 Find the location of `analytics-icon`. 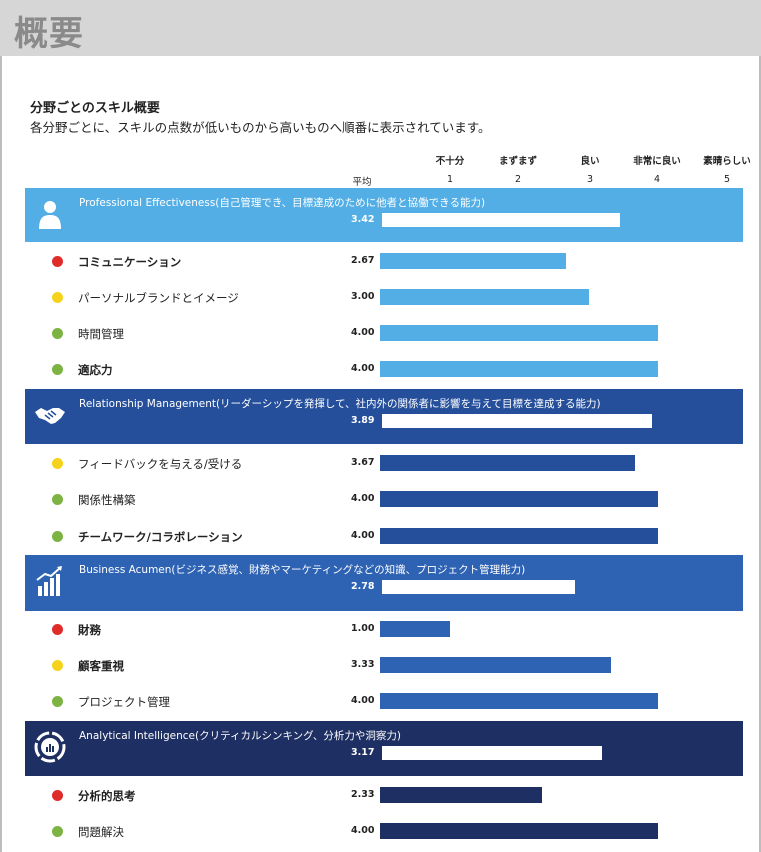

analytics-icon is located at coordinates (50, 747).